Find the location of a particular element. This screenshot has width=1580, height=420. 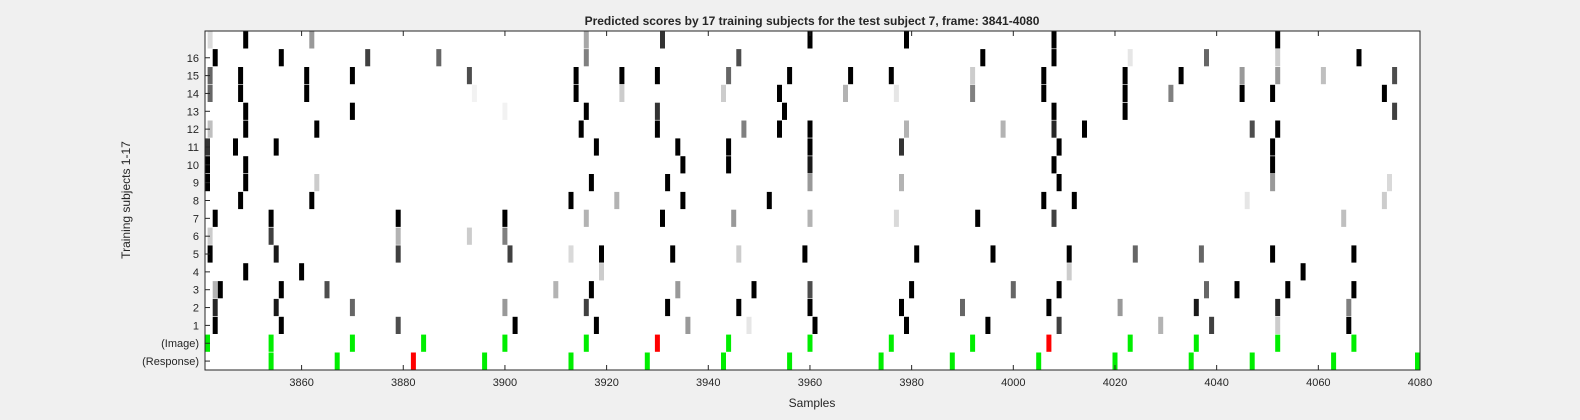

y-tick-label-10: 9 is located at coordinates (196, 184).